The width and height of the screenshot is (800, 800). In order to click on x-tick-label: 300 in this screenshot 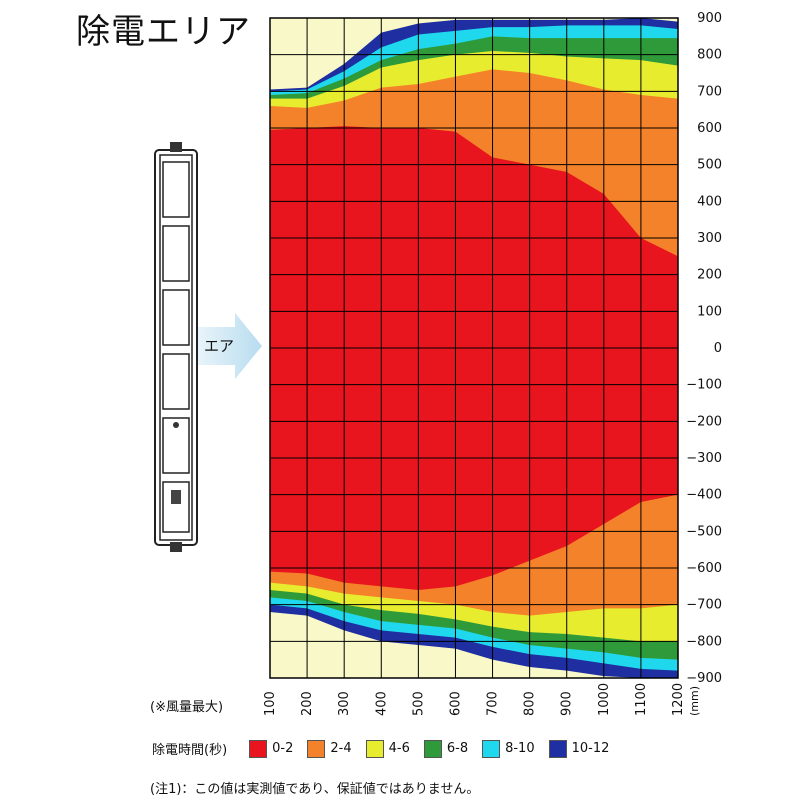, I will do `click(344, 703)`.